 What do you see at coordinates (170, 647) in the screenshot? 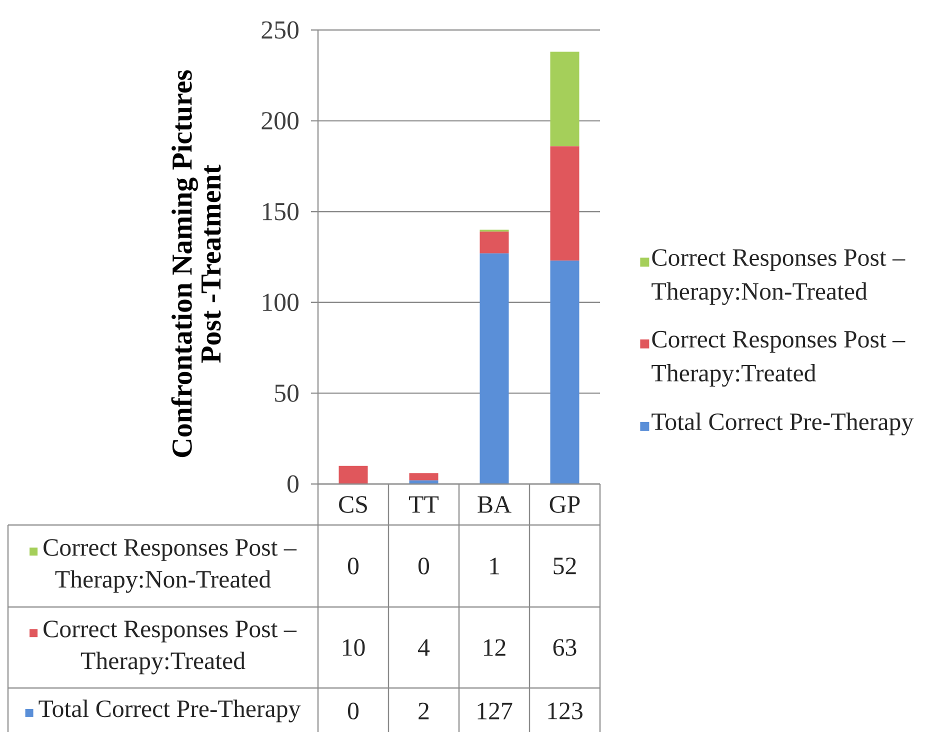
I see `text: Correct Responses Post – Therapy:Treated` at bounding box center [170, 647].